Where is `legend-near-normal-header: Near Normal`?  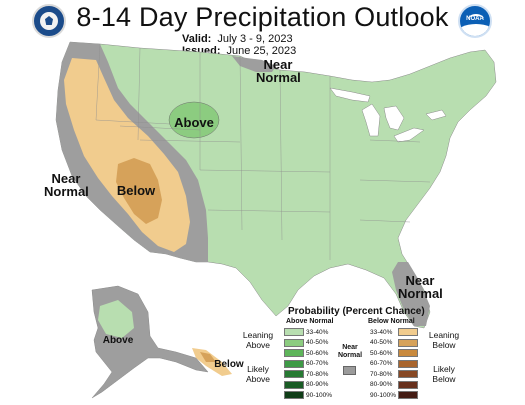 legend-near-normal-header: Near Normal is located at coordinates (350, 351).